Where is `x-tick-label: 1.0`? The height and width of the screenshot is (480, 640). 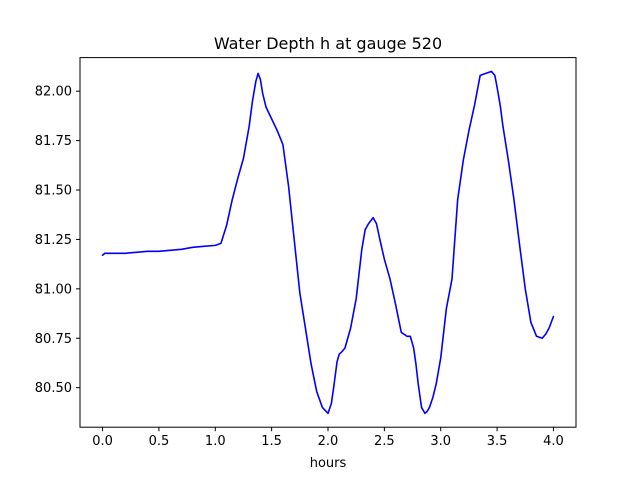 x-tick-label: 1.0 is located at coordinates (215, 441).